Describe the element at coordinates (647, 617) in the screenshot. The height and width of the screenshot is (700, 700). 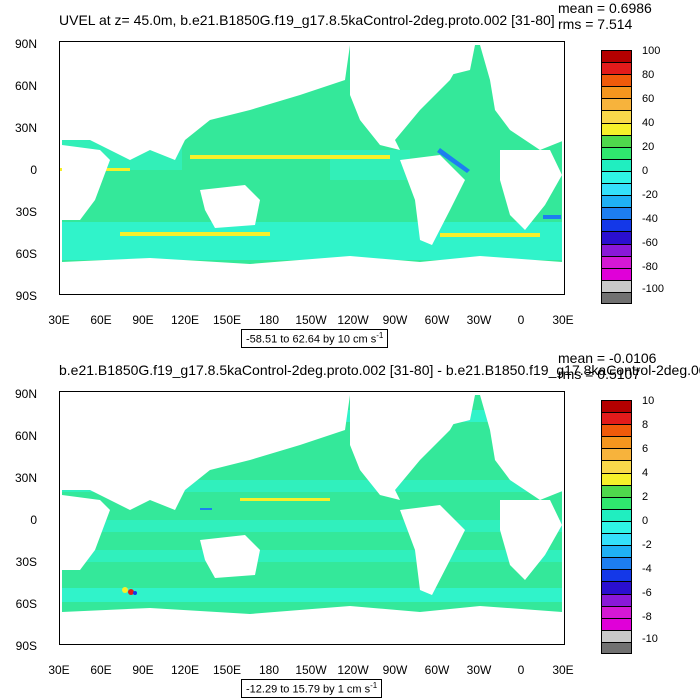
I see `colorbar-label: -8` at that location.